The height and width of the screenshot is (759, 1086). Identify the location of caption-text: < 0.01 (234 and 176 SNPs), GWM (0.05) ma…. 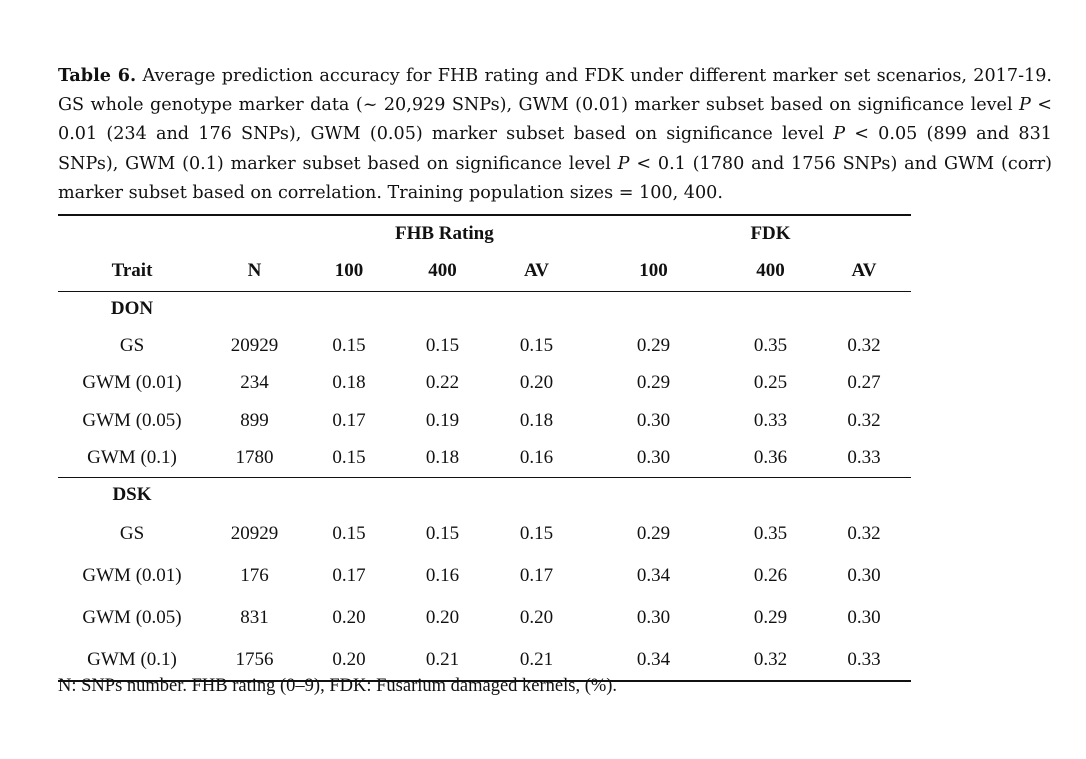
(555, 120).